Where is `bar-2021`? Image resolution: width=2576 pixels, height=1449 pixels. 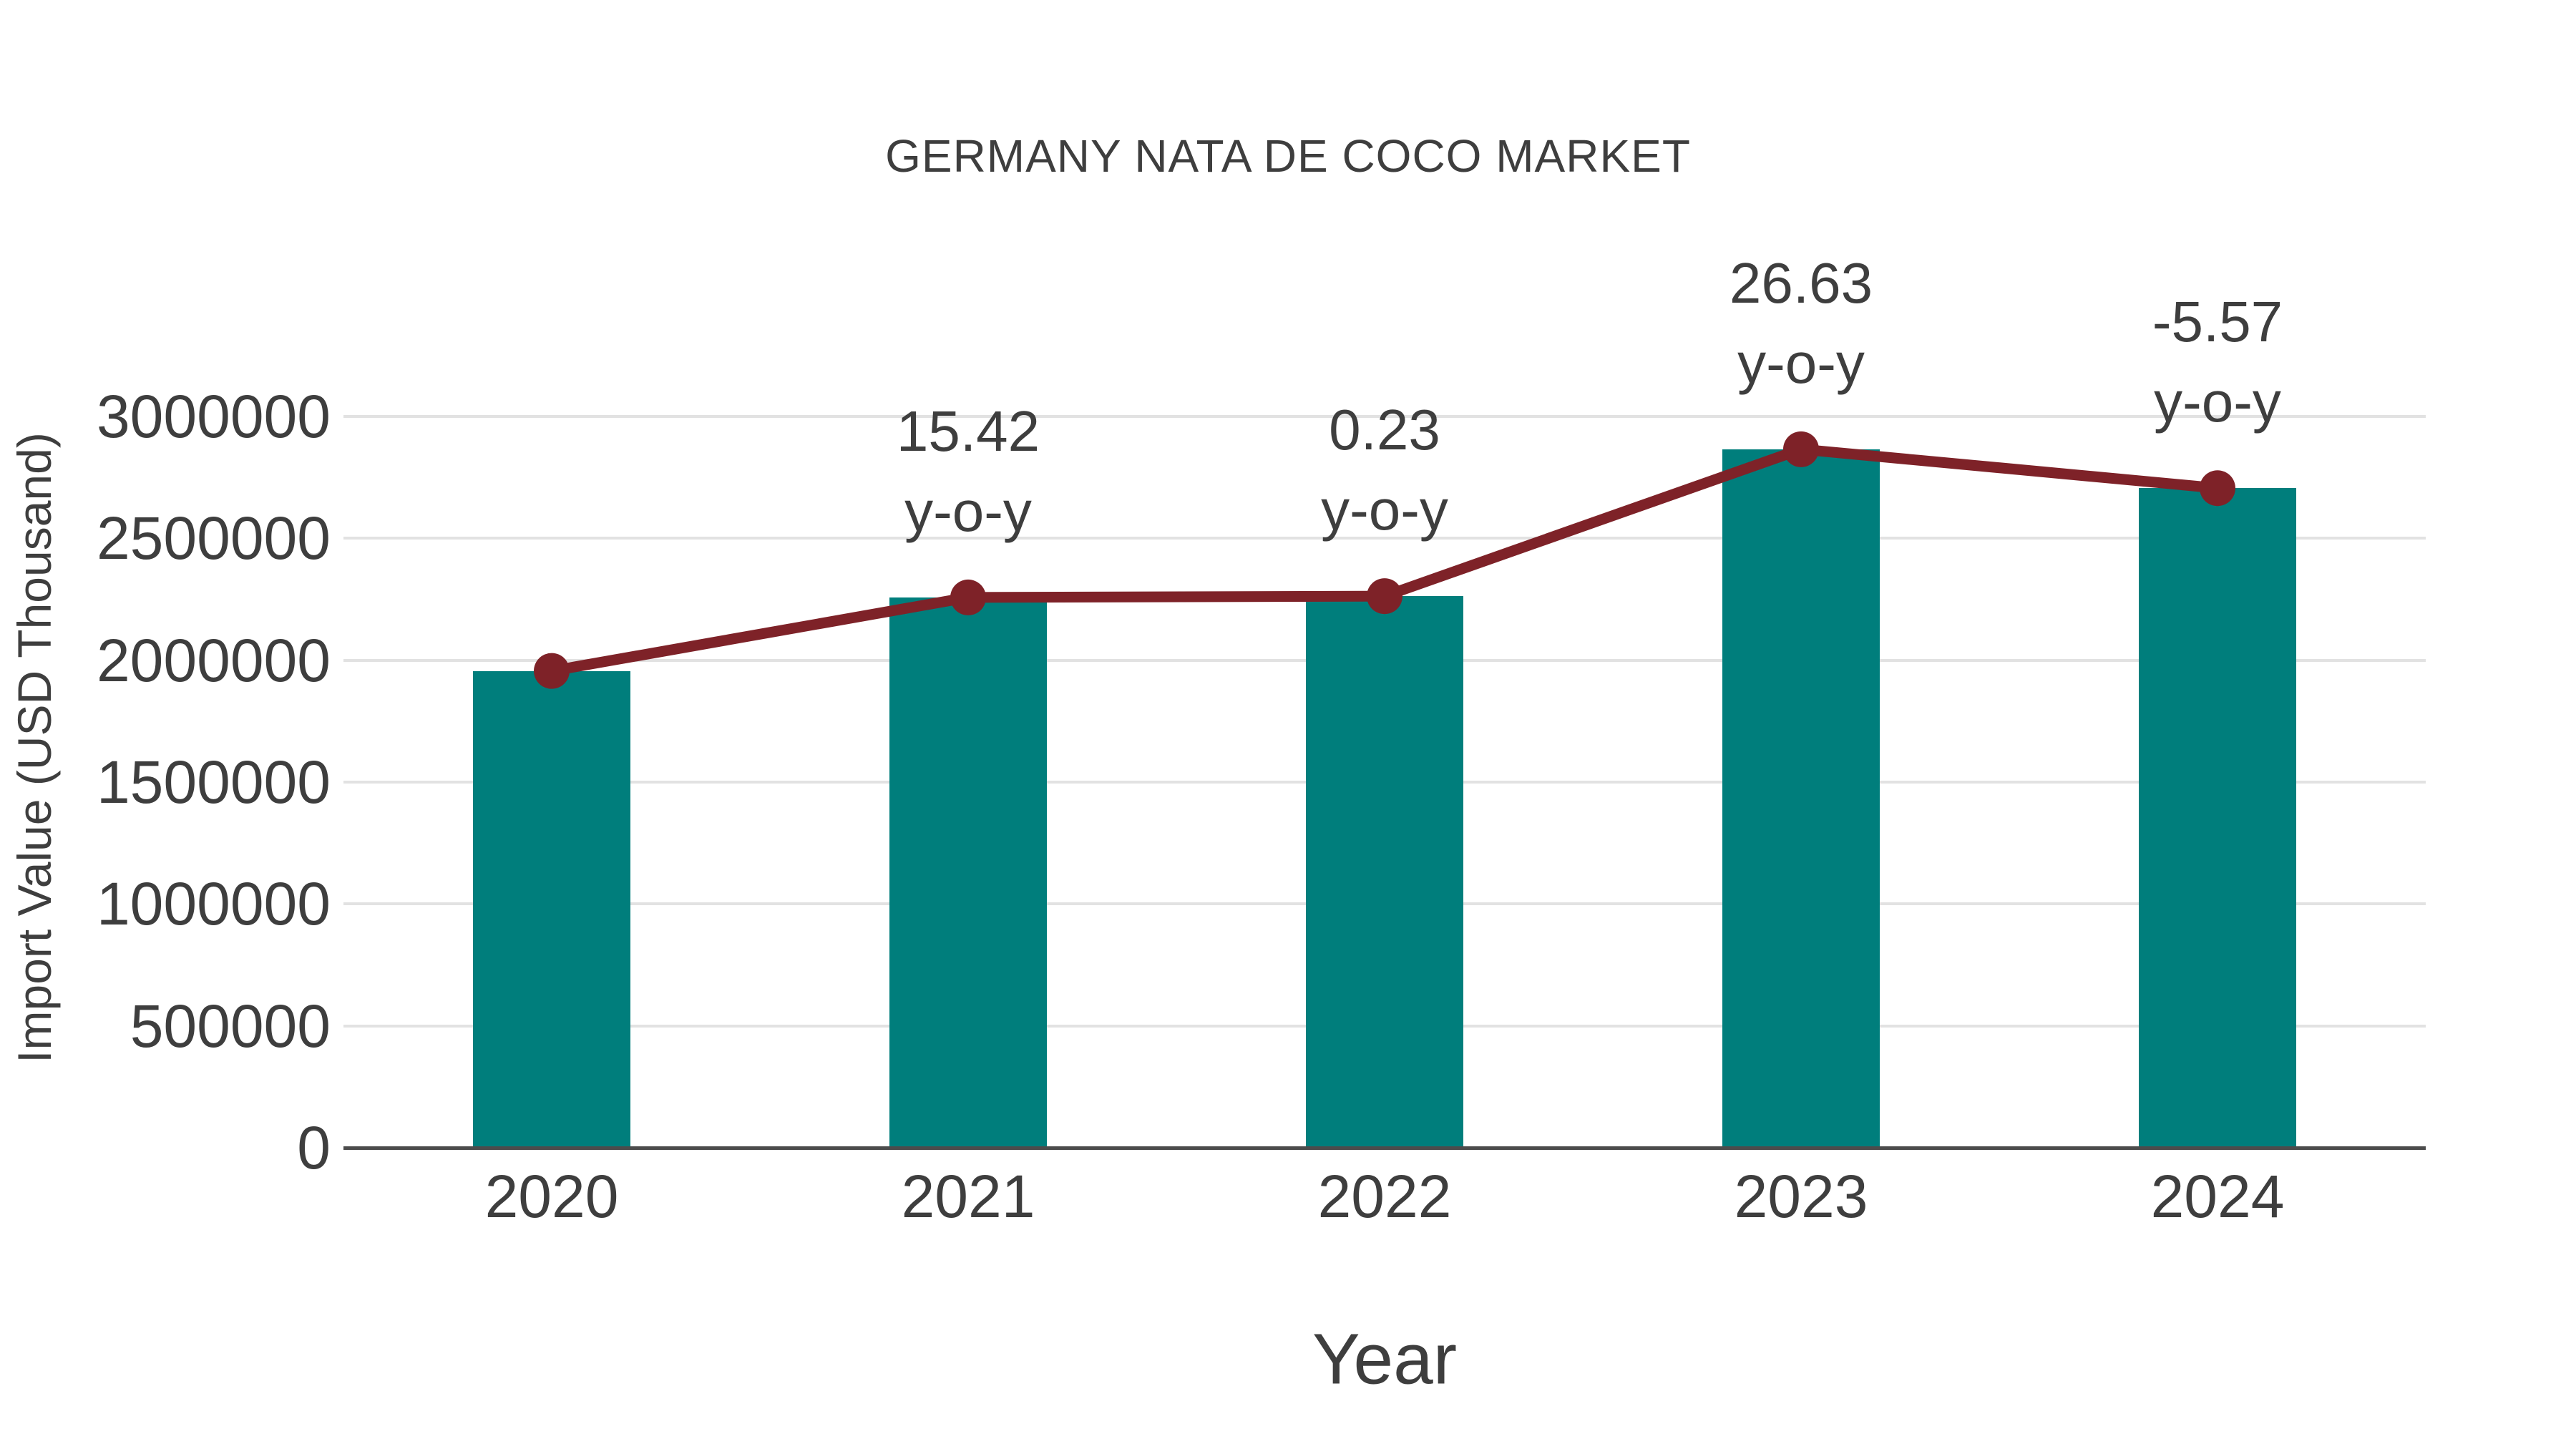 bar-2021 is located at coordinates (968, 872).